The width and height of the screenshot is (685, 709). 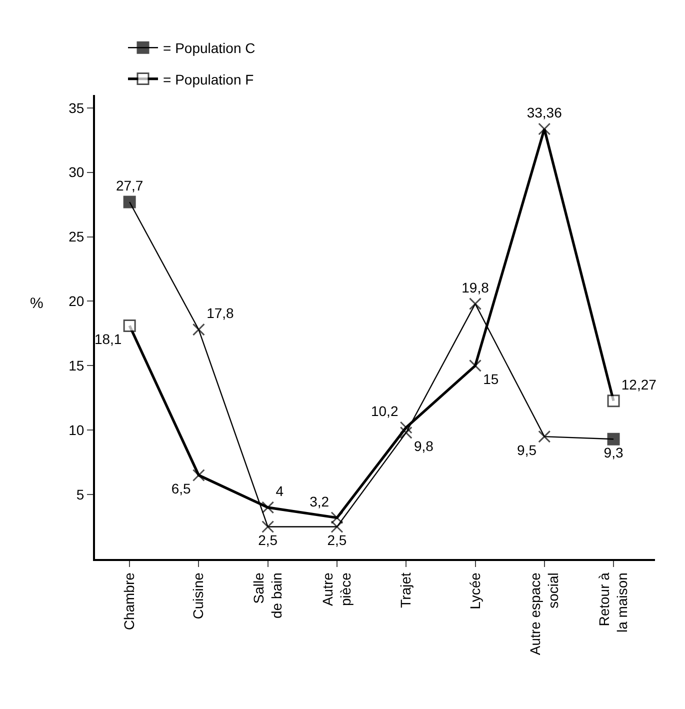 I want to click on y-tick-label: 15, so click(x=76, y=366).